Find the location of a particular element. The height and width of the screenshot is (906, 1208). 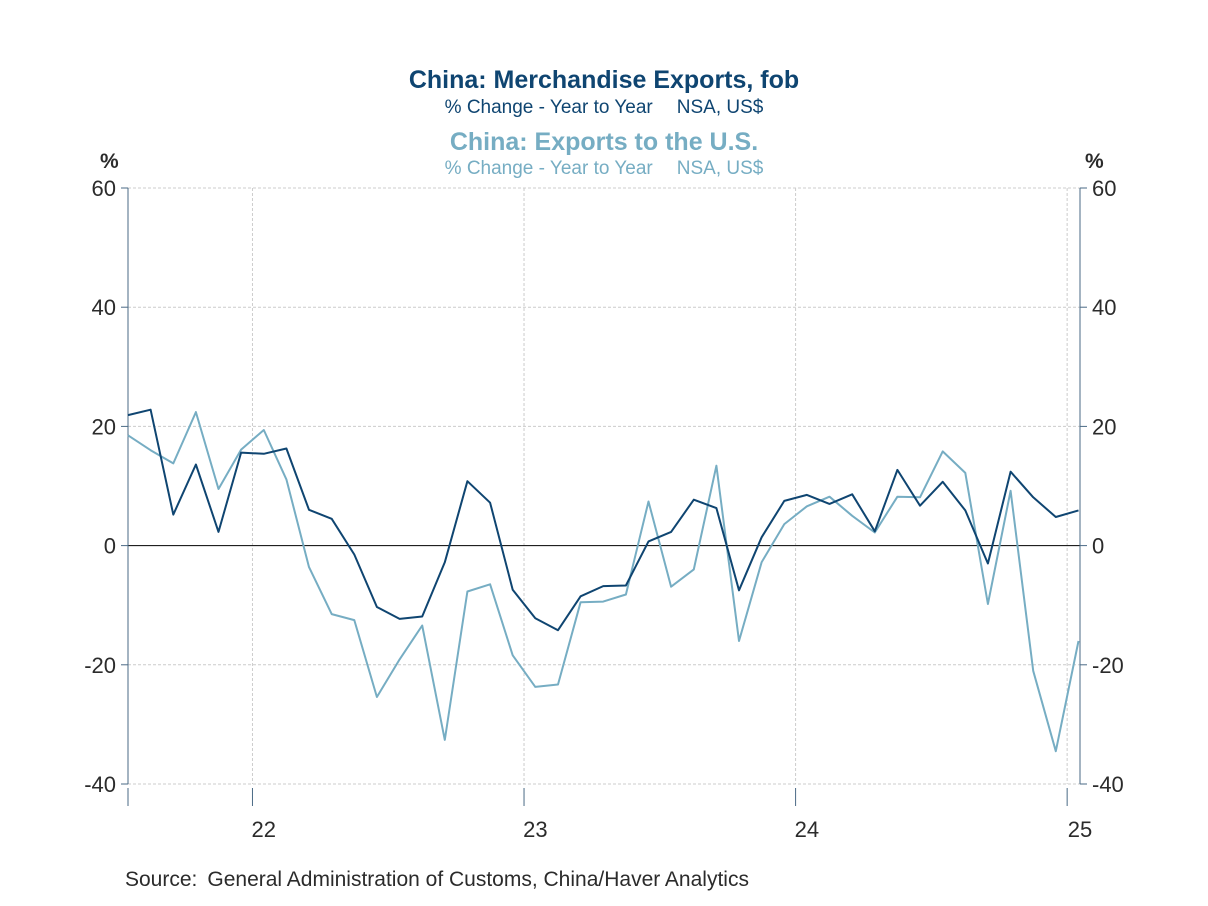

y-tick-label-left: 0 is located at coordinates (110, 546).